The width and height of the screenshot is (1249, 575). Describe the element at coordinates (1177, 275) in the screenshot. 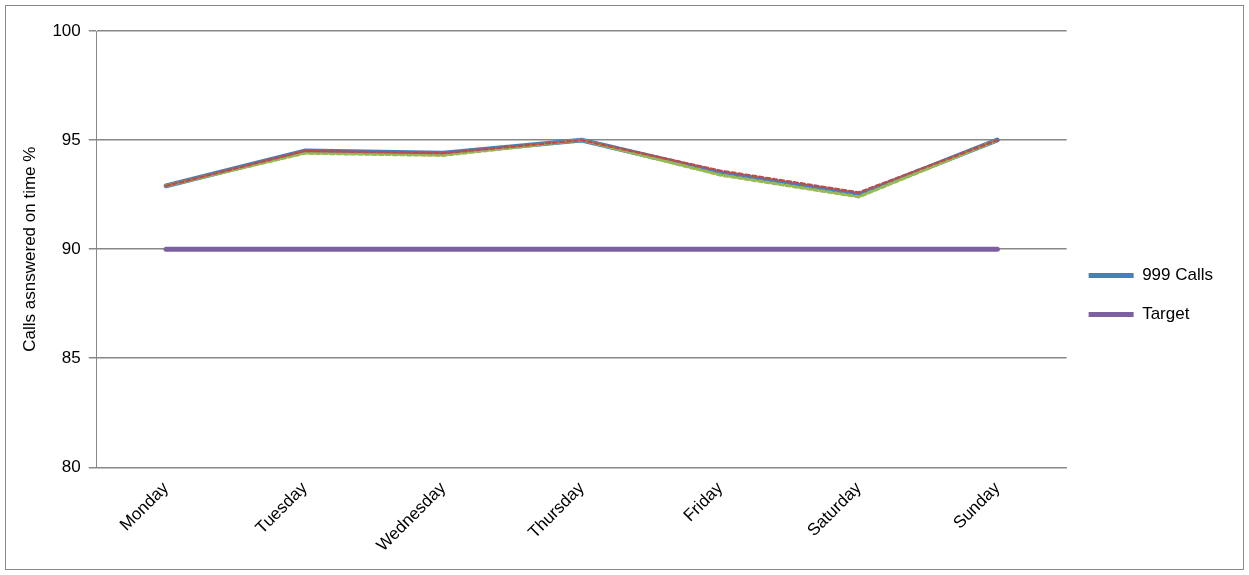

I see `legend-label: 999 Calls` at that location.